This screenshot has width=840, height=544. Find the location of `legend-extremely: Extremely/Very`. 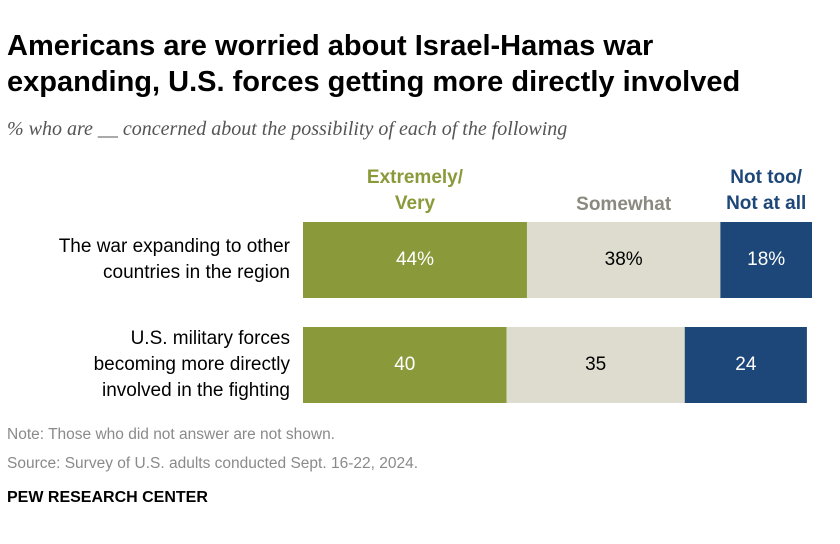

legend-extremely: Extremely/Very is located at coordinates (415, 190).